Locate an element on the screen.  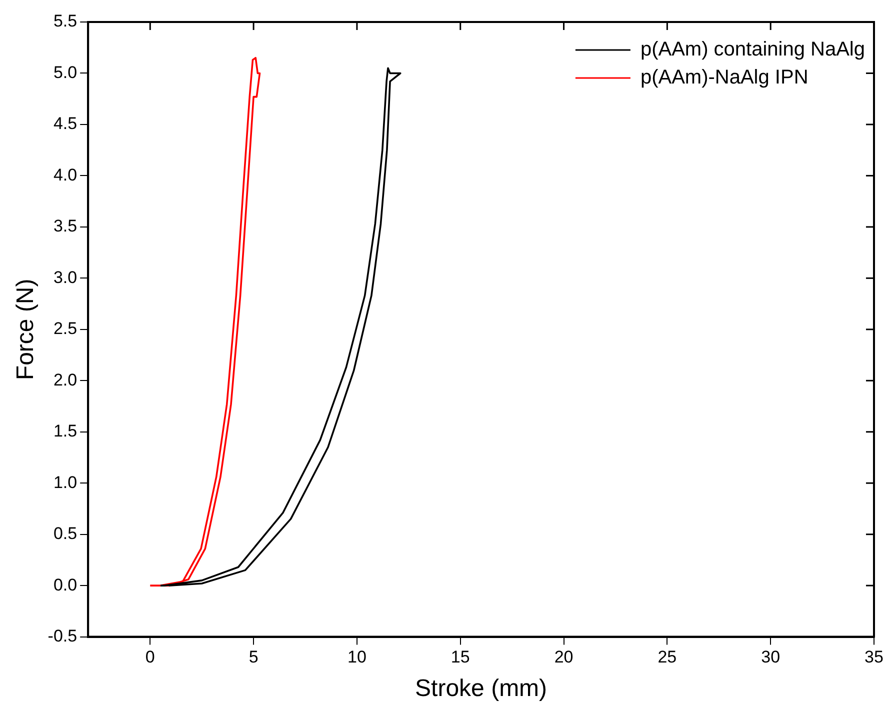
y-axis-title: Force (N) is located at coordinates (26, 329).